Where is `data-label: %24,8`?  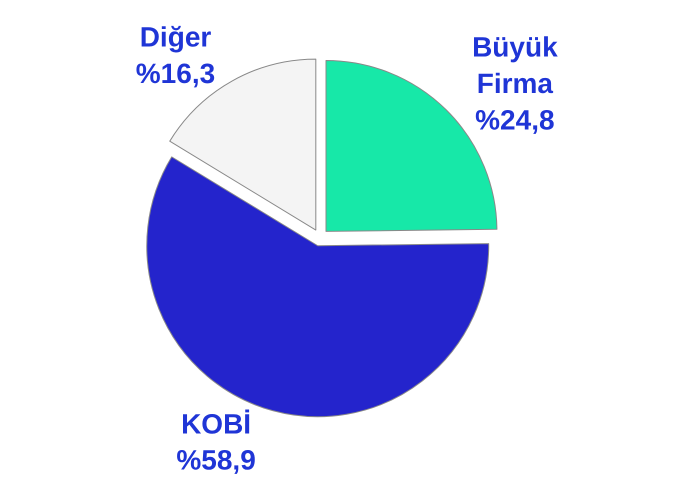
data-label: %24,8 is located at coordinates (515, 120).